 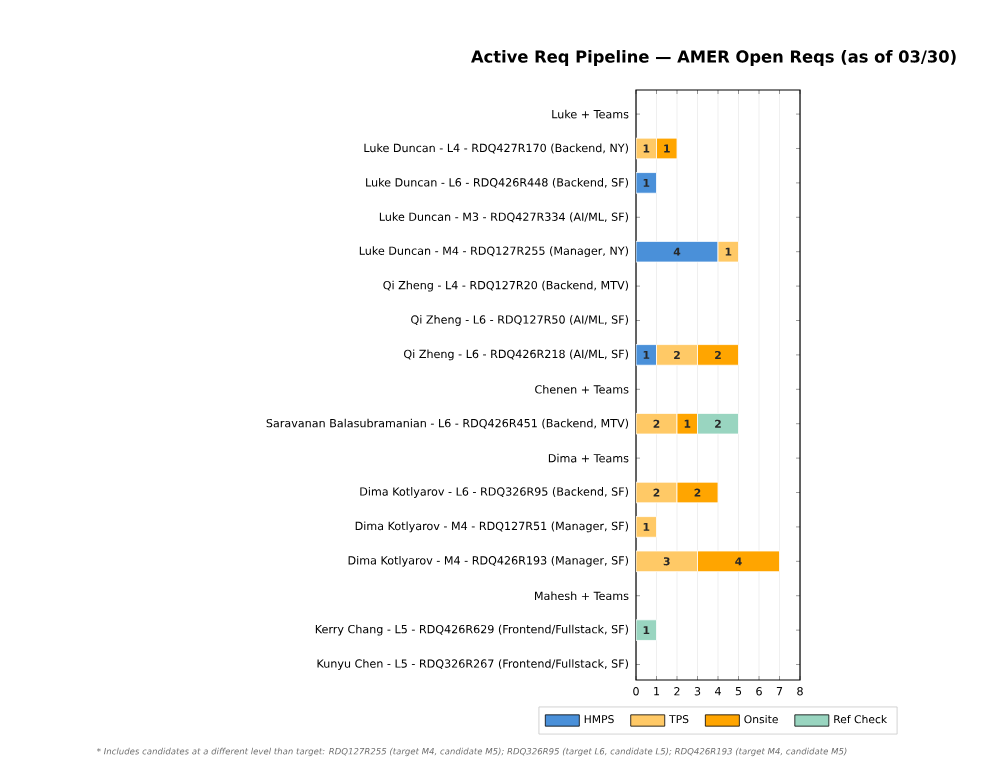 What do you see at coordinates (713, 58) in the screenshot?
I see `chart-title: Active Req Pipeline — AMER Open Reqs (as of 03/30)` at bounding box center [713, 58].